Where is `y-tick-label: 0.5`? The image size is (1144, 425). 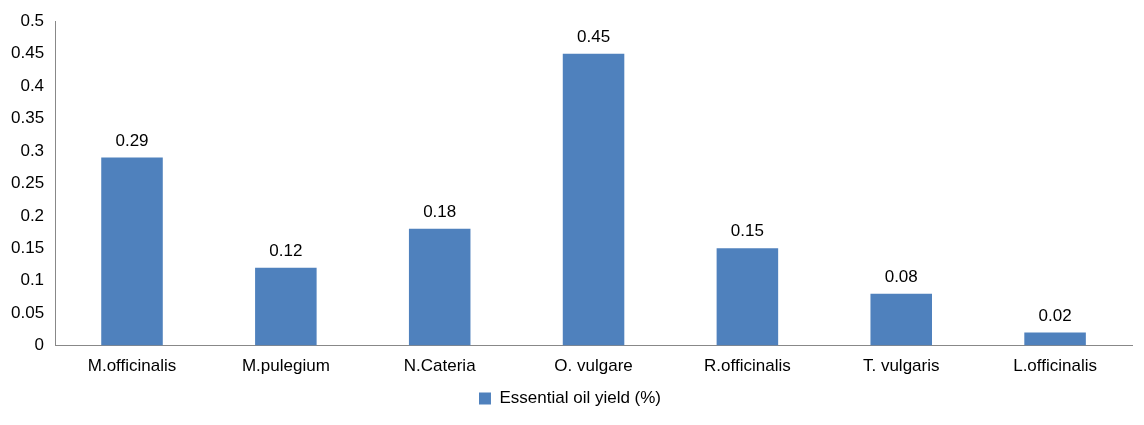 y-tick-label: 0.5 is located at coordinates (32, 20).